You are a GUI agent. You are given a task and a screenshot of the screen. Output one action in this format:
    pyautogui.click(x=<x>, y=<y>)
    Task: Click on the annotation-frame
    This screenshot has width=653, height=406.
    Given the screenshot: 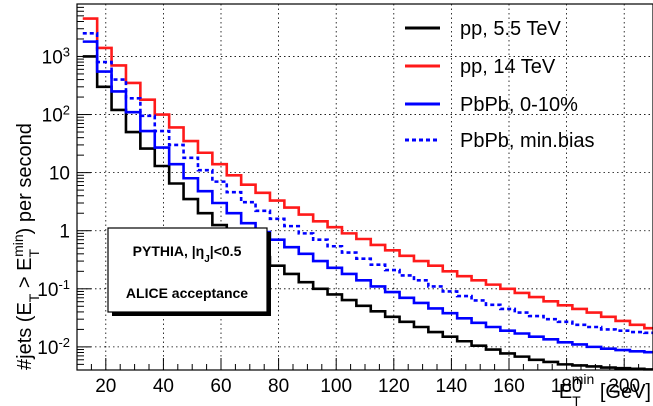 What is the action you would take?
    pyautogui.click(x=187, y=270)
    